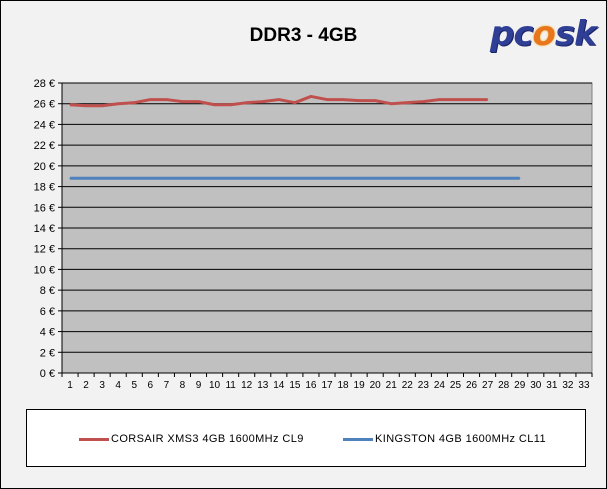 This screenshot has height=489, width=607. Describe the element at coordinates (511, 34) in the screenshot. I see `logo-text: pc` at that location.